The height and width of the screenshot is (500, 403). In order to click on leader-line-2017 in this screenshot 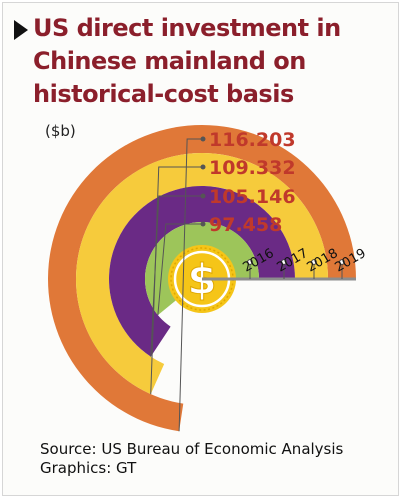, I will do `click(176, 276)`.